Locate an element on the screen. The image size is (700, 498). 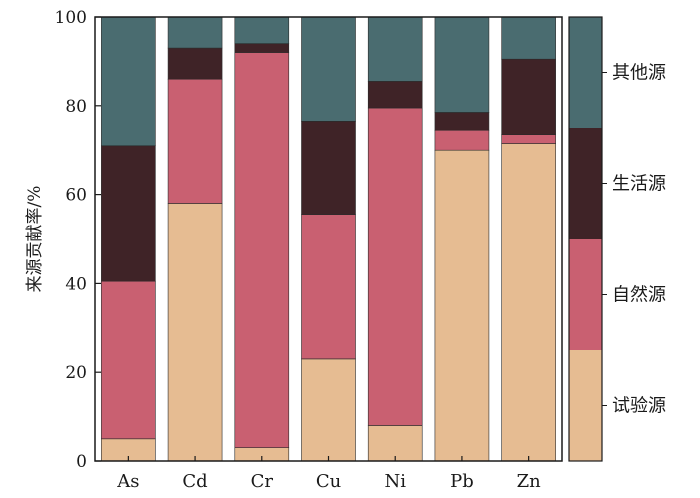
legend-label: 试验源 is located at coordinates (639, 406).